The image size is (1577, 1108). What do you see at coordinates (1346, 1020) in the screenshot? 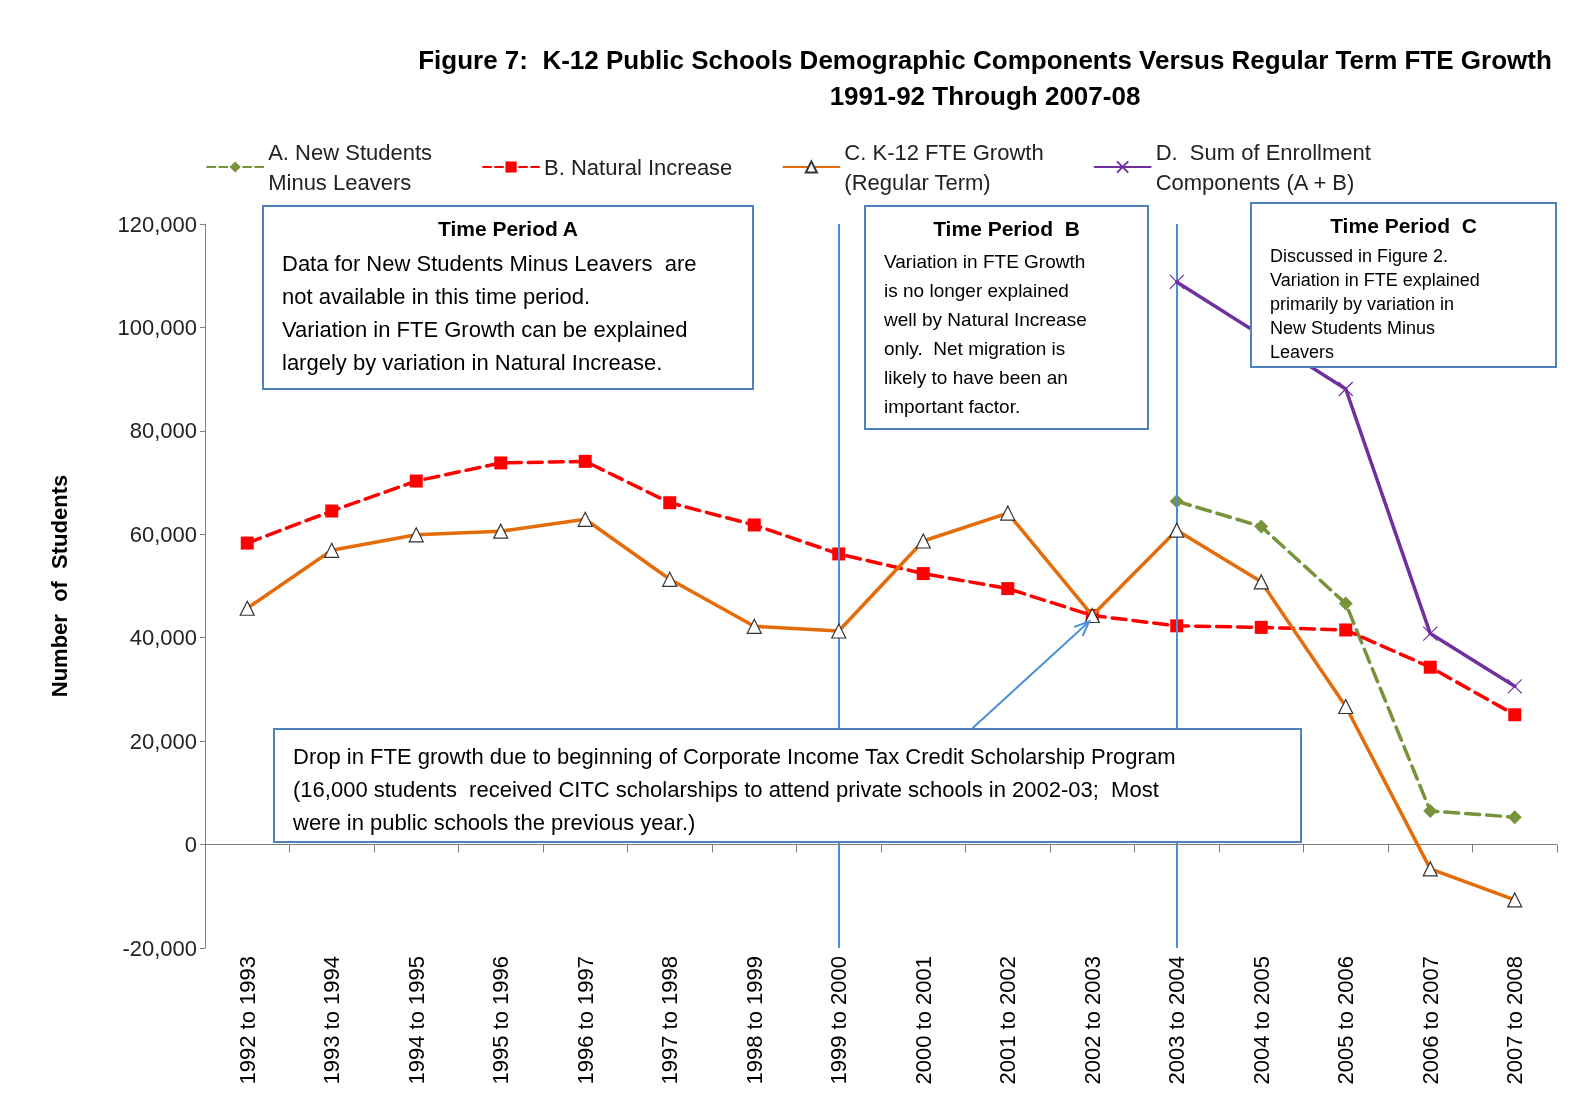
I see `x-tick-label: 2005 to 2006` at bounding box center [1346, 1020].